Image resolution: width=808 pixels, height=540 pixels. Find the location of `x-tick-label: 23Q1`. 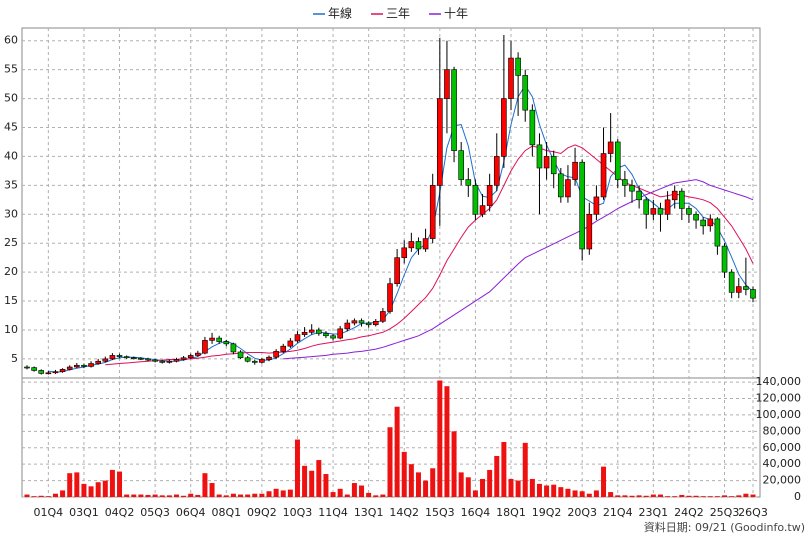

x-tick-label: 23Q1 is located at coordinates (654, 512).